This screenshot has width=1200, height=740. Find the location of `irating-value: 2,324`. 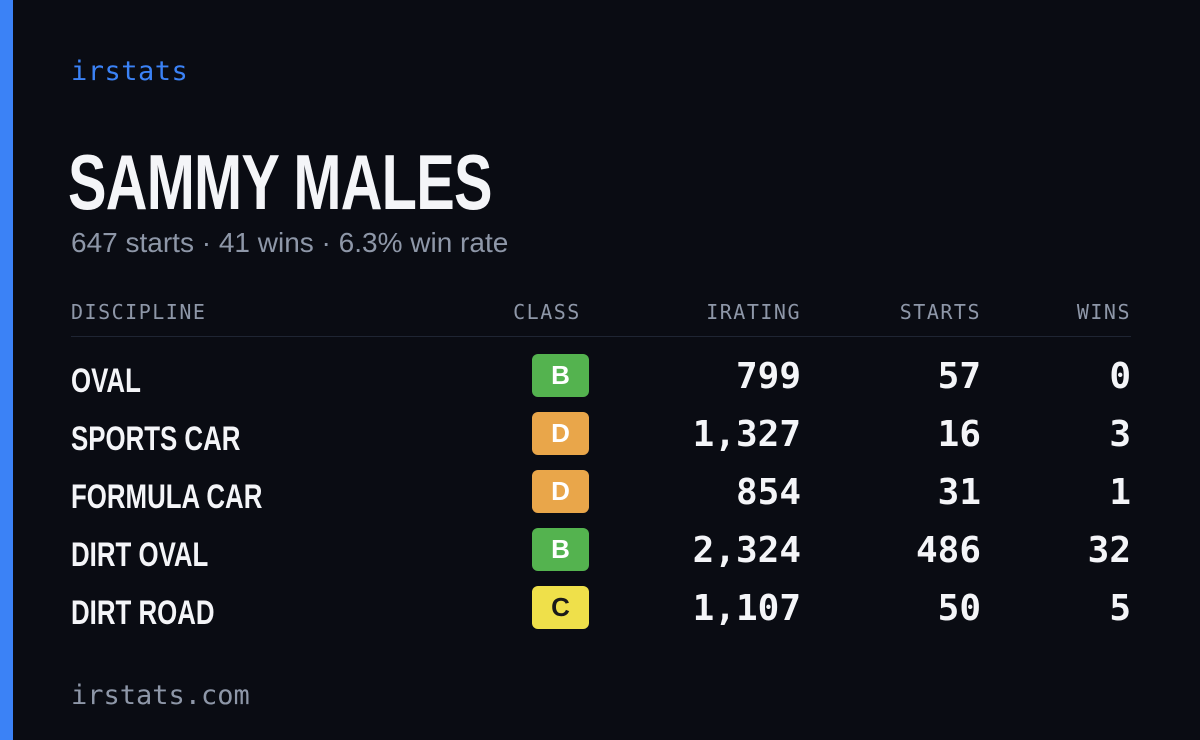

irating-value: 2,324 is located at coordinates (746, 550).